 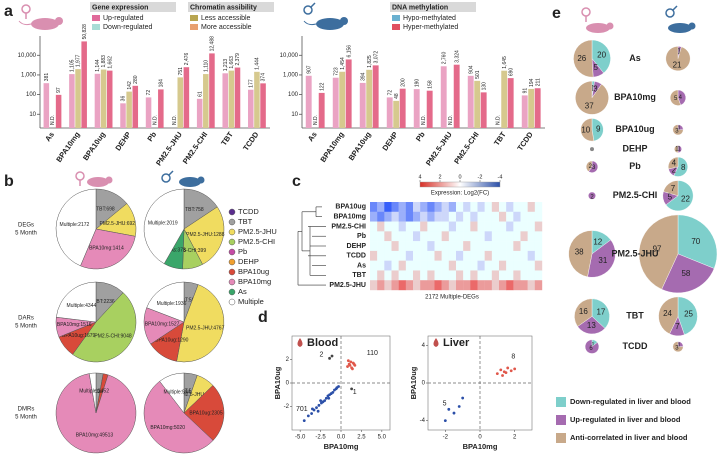 What do you see at coordinates (163, 224) in the screenshot?
I see `slice-label: Multiple:2019` at bounding box center [163, 224].